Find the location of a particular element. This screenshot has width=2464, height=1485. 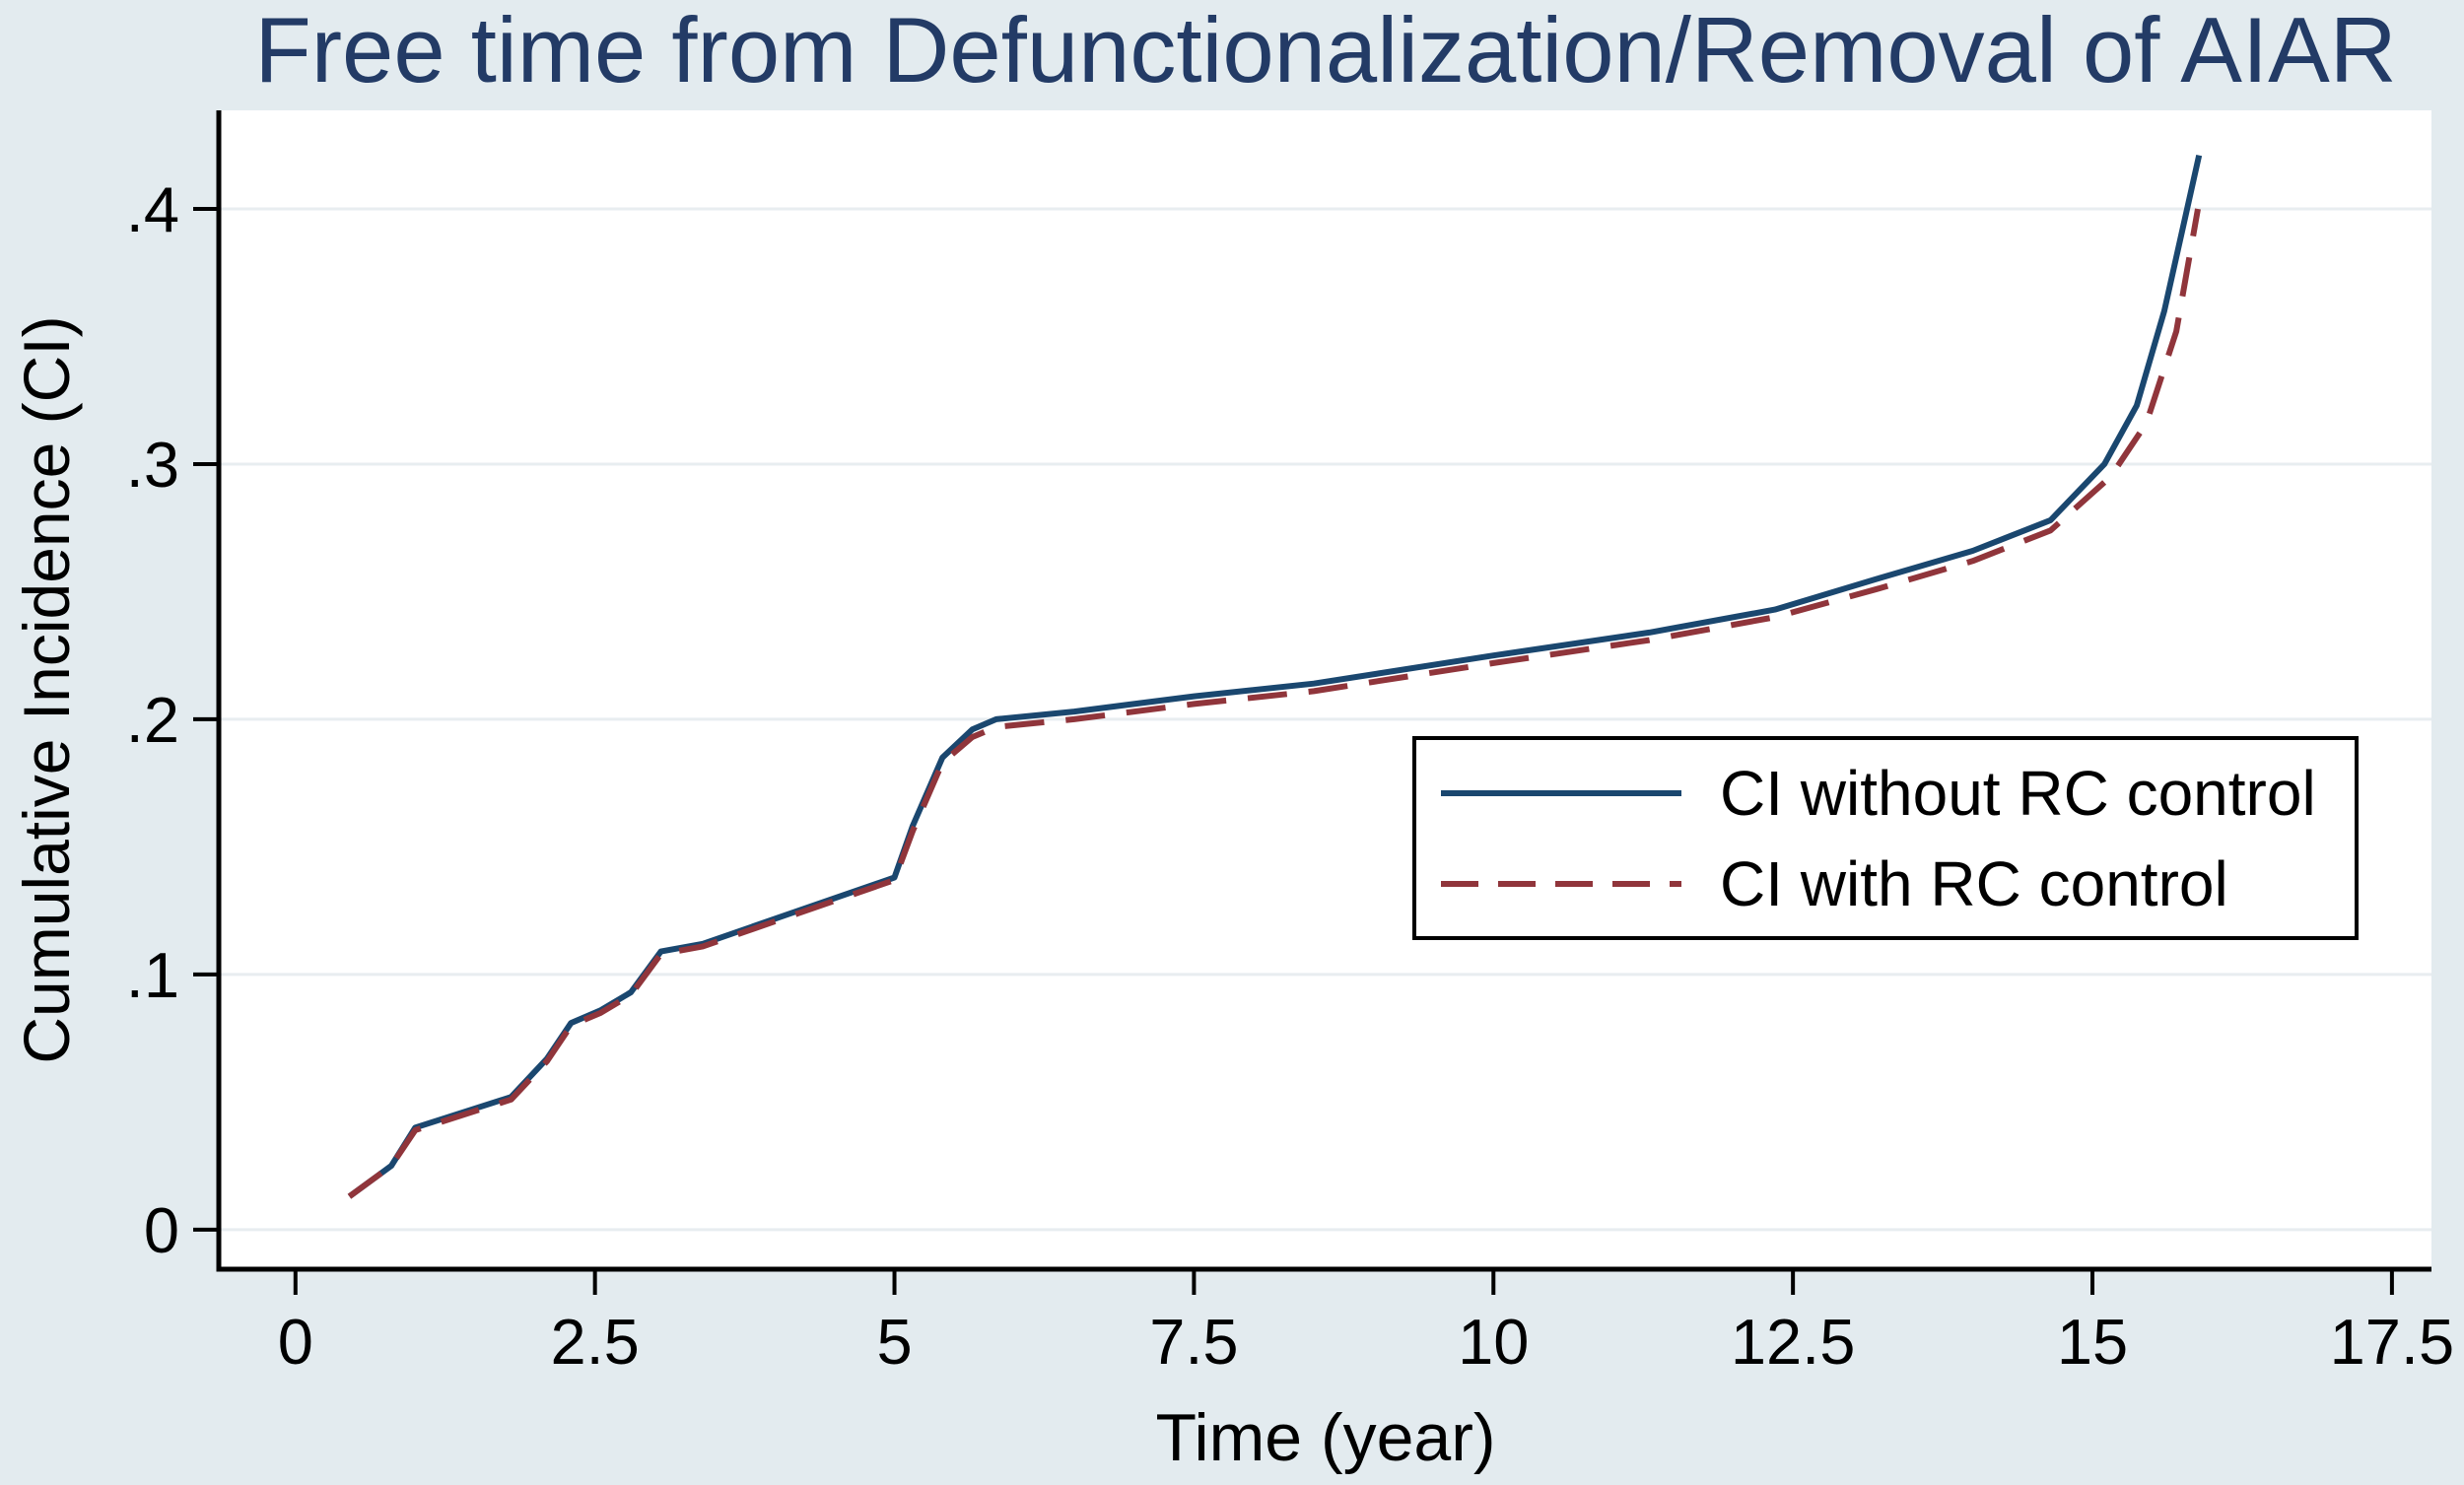

x-tick-label: 10 is located at coordinates (1493, 1342).